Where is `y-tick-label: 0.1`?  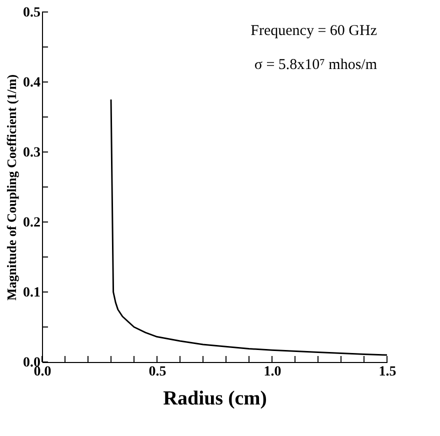 y-tick-label: 0.1 is located at coordinates (31, 293).